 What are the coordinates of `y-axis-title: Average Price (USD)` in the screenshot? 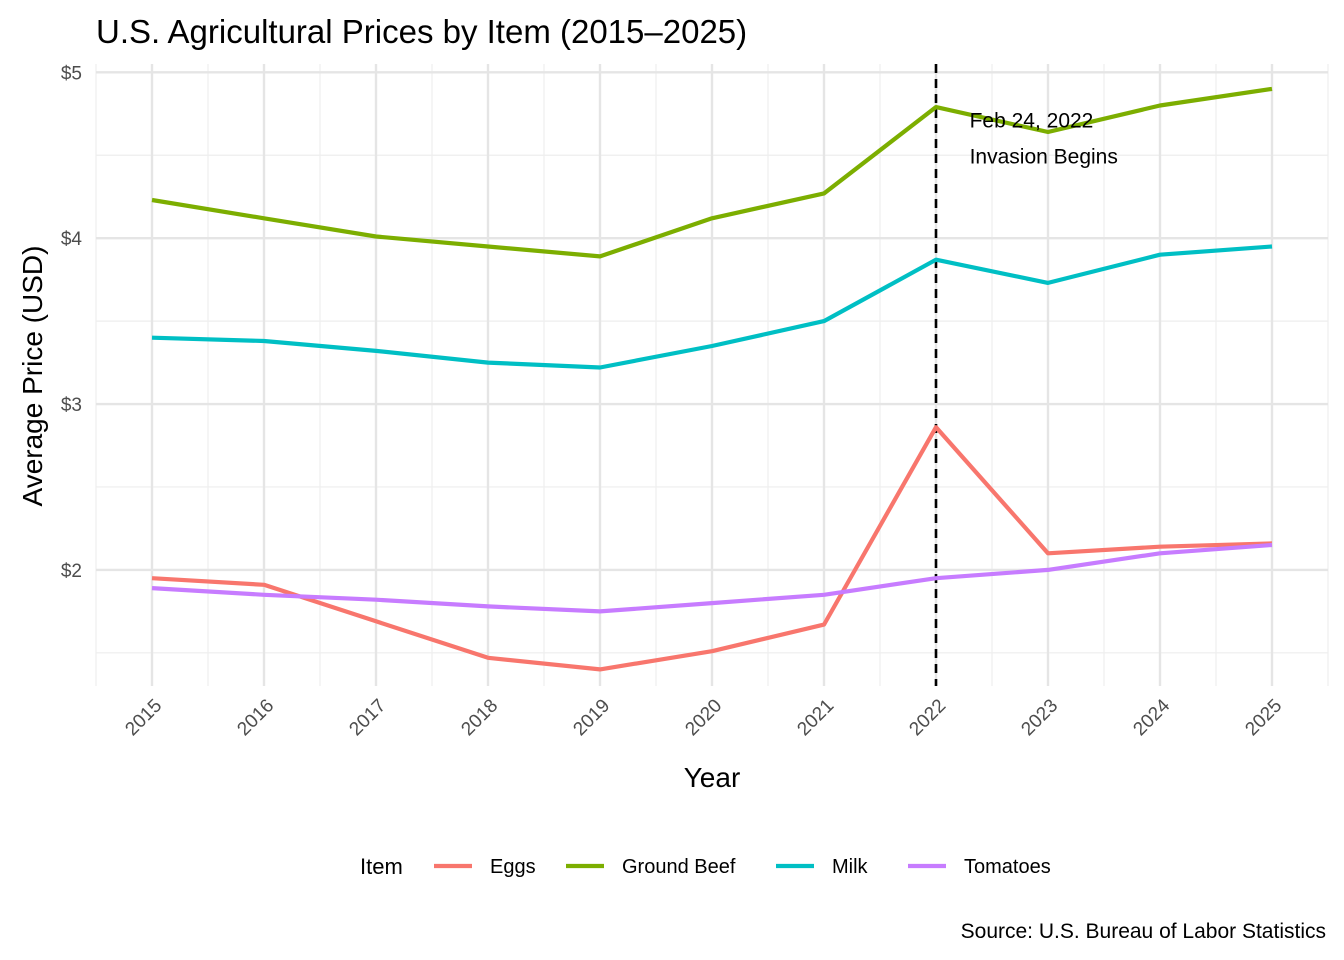 It's located at (32, 376).